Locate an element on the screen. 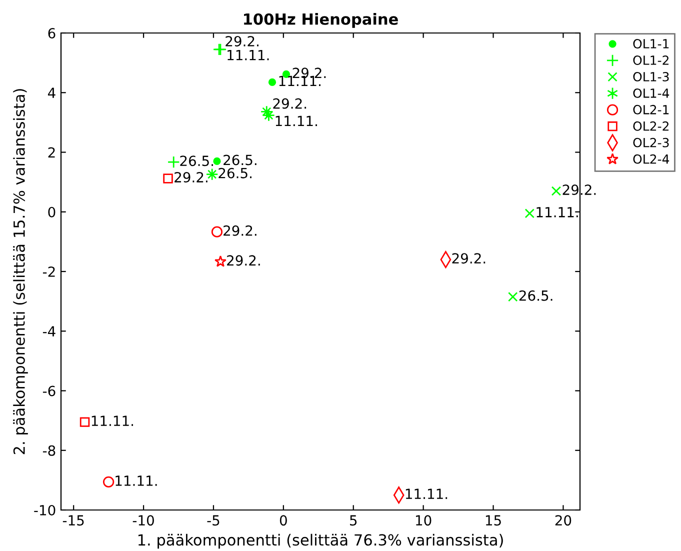 The width and height of the screenshot is (681, 551). chart-title: 100Hz Hienopaine is located at coordinates (321, 20).